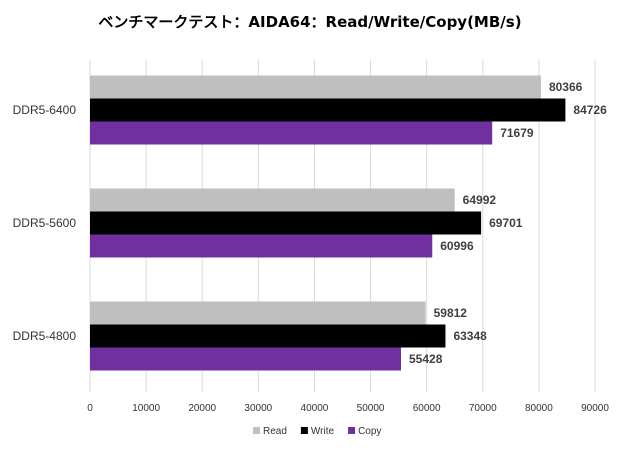 This screenshot has width=620, height=450. Describe the element at coordinates (483, 408) in the screenshot. I see `x-tick-label: 70000` at that location.